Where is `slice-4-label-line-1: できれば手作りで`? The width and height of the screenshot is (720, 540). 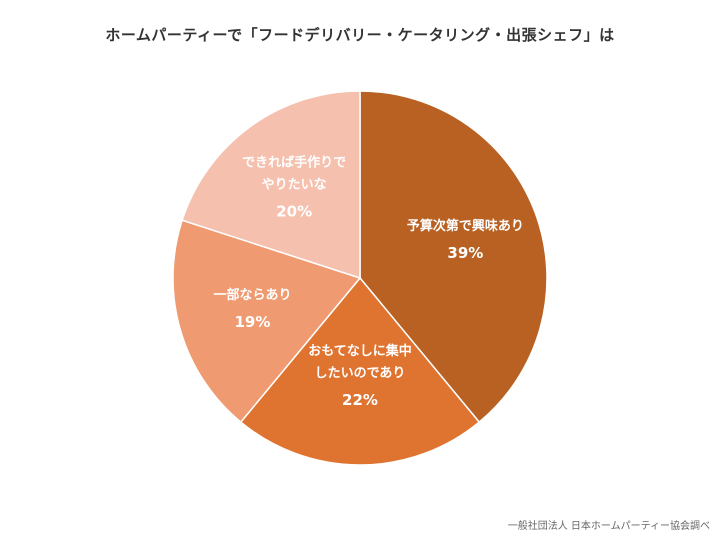 slice-4-label-line-1: できれば手作りで is located at coordinates (294, 162).